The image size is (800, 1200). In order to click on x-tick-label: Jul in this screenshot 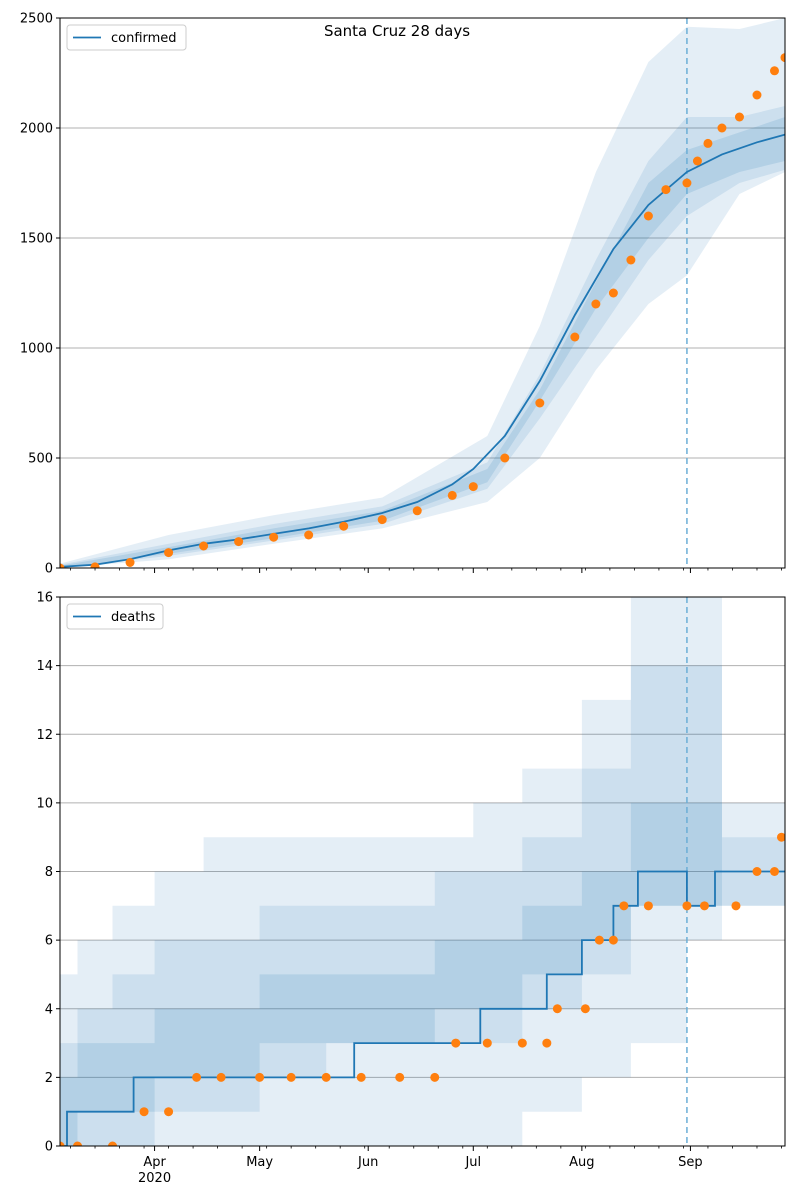, I will do `click(472, 1162)`.